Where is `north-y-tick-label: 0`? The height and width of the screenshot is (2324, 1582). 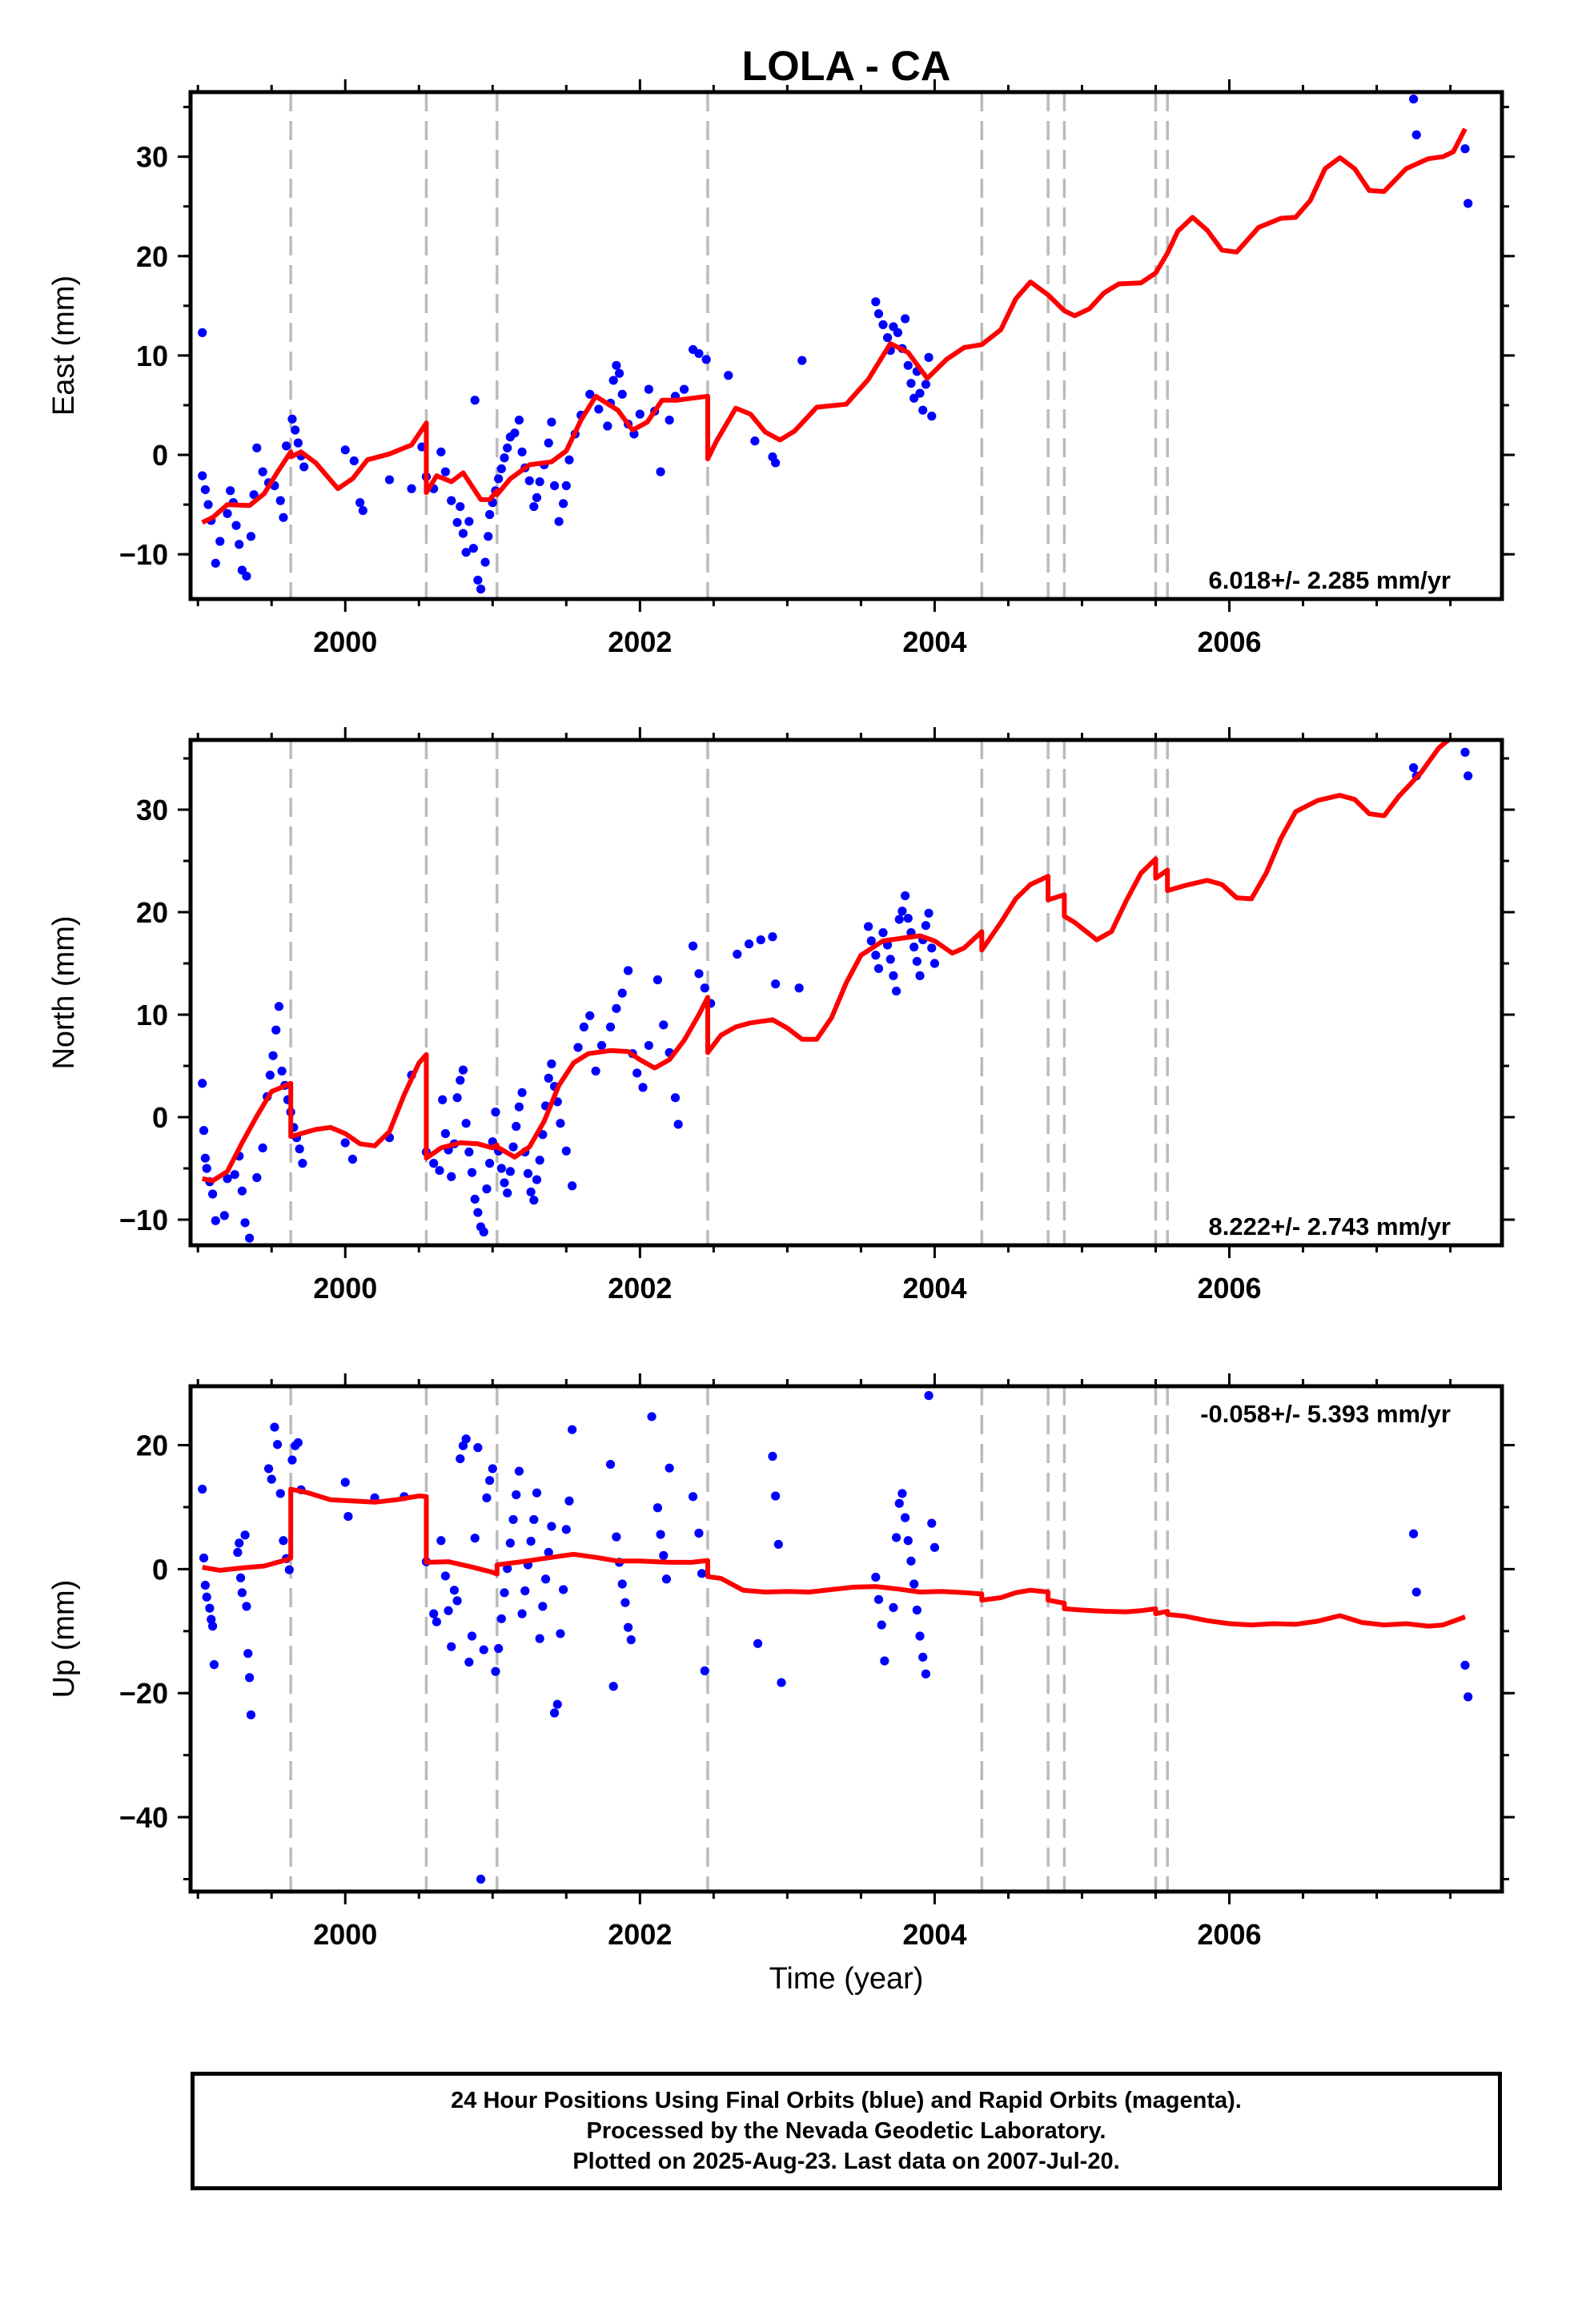 north-y-tick-label: 0 is located at coordinates (160, 1117).